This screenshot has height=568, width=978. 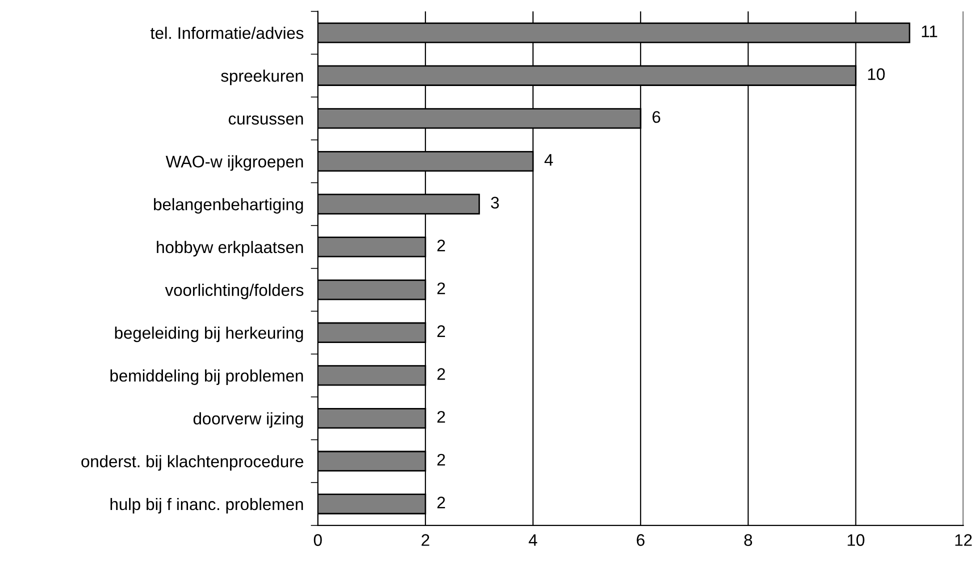 I want to click on y-tick-label: onderst. bij klachtenprocedure, so click(x=192, y=463).